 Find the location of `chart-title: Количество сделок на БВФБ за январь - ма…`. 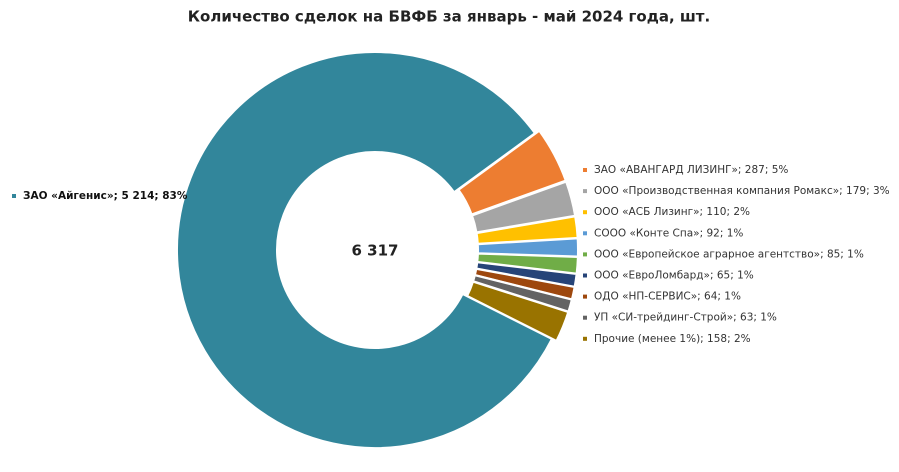

chart-title: Количество сделок на БВФБ за январь - ма… is located at coordinates (449, 17).